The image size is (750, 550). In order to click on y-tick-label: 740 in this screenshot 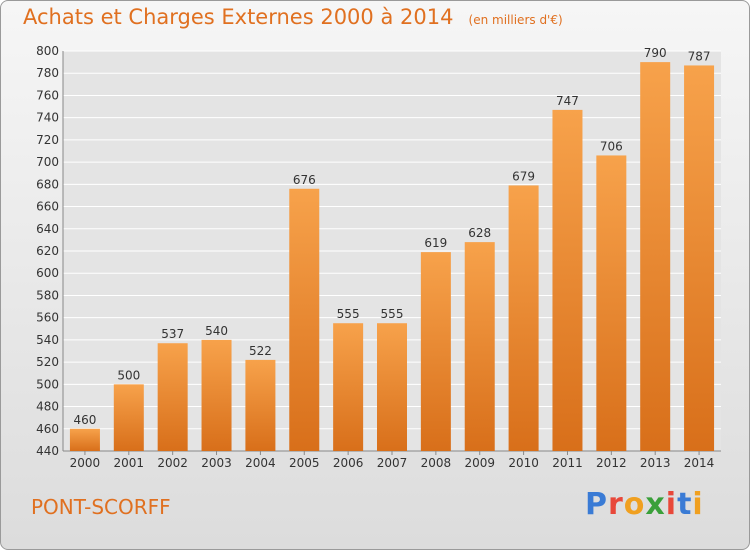, I will do `click(47, 118)`.